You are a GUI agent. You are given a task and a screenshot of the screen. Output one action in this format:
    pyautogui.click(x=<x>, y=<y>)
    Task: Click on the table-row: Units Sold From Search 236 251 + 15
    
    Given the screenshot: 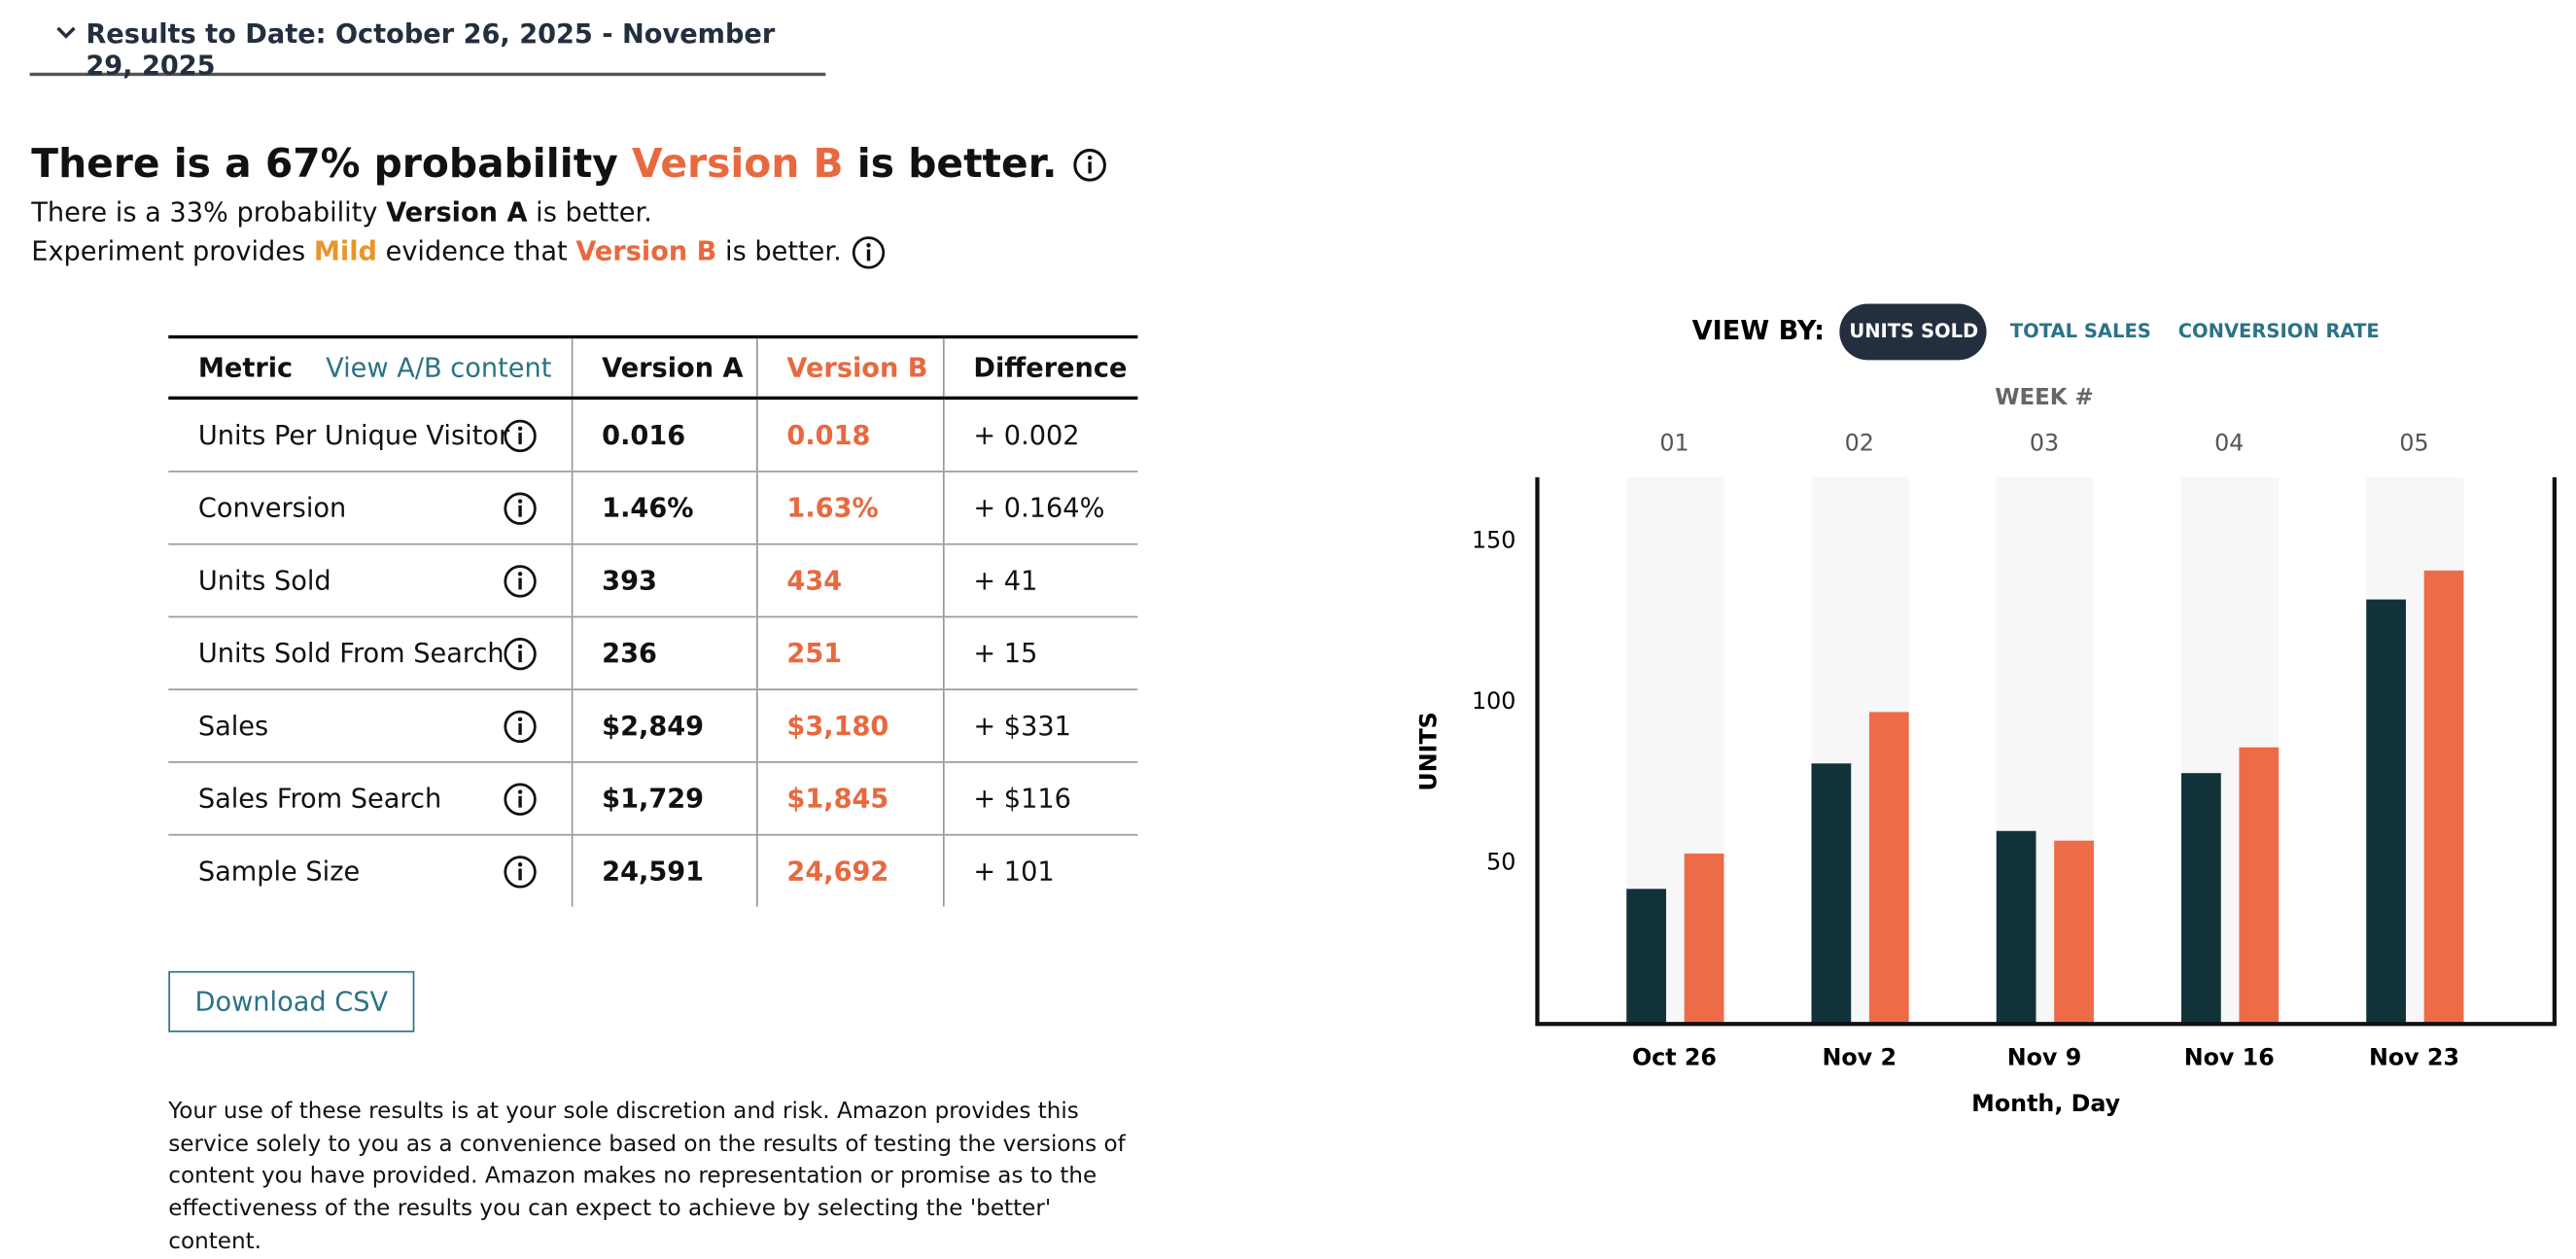 What is the action you would take?
    pyautogui.click(x=653, y=654)
    